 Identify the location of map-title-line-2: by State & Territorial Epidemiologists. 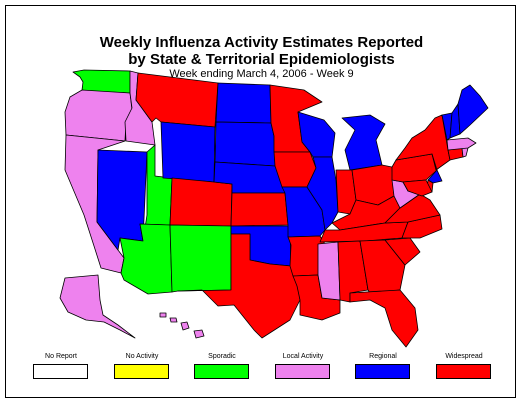
(261, 59).